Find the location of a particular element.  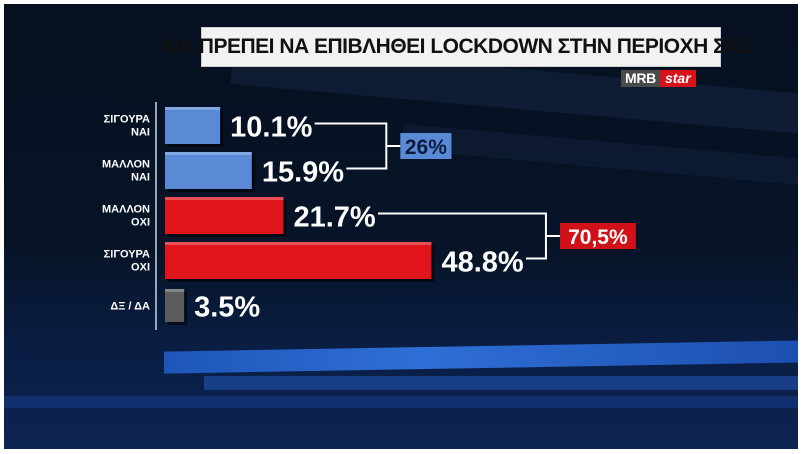

logo-star-text: star is located at coordinates (677, 78).